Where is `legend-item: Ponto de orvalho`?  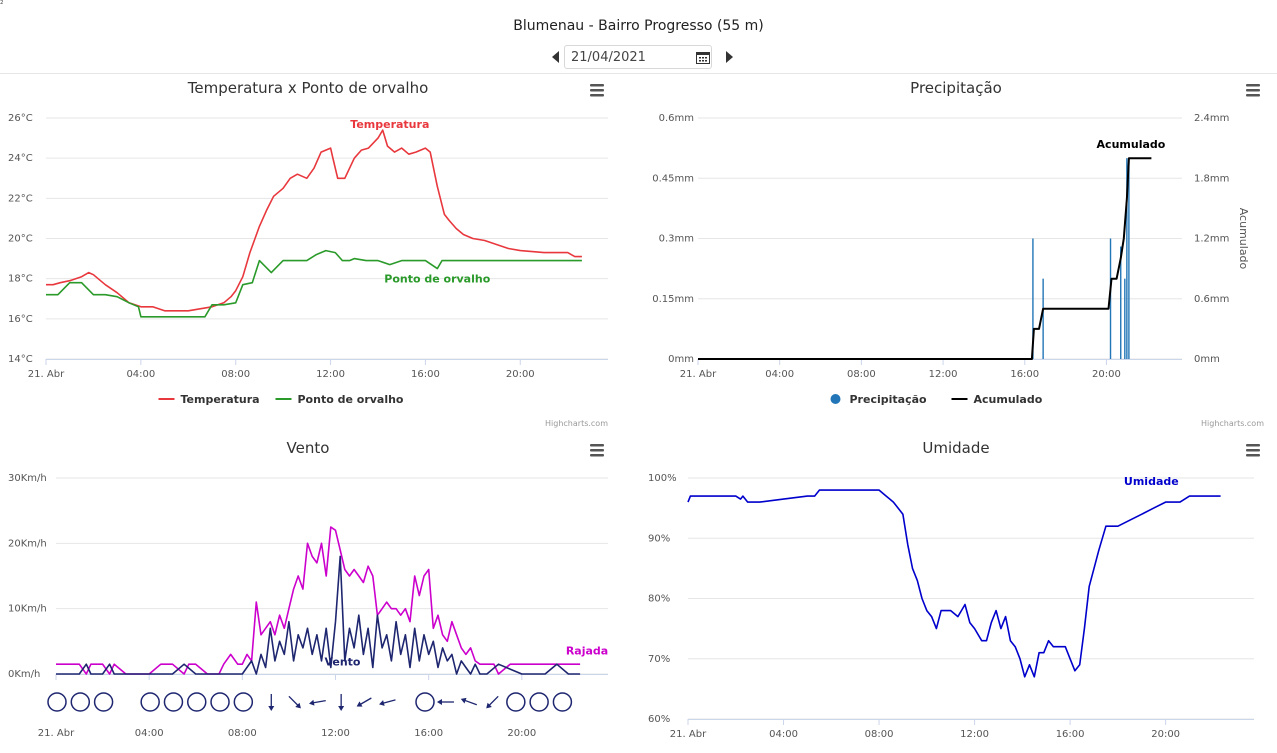
legend-item: Ponto de orvalho is located at coordinates (339, 399).